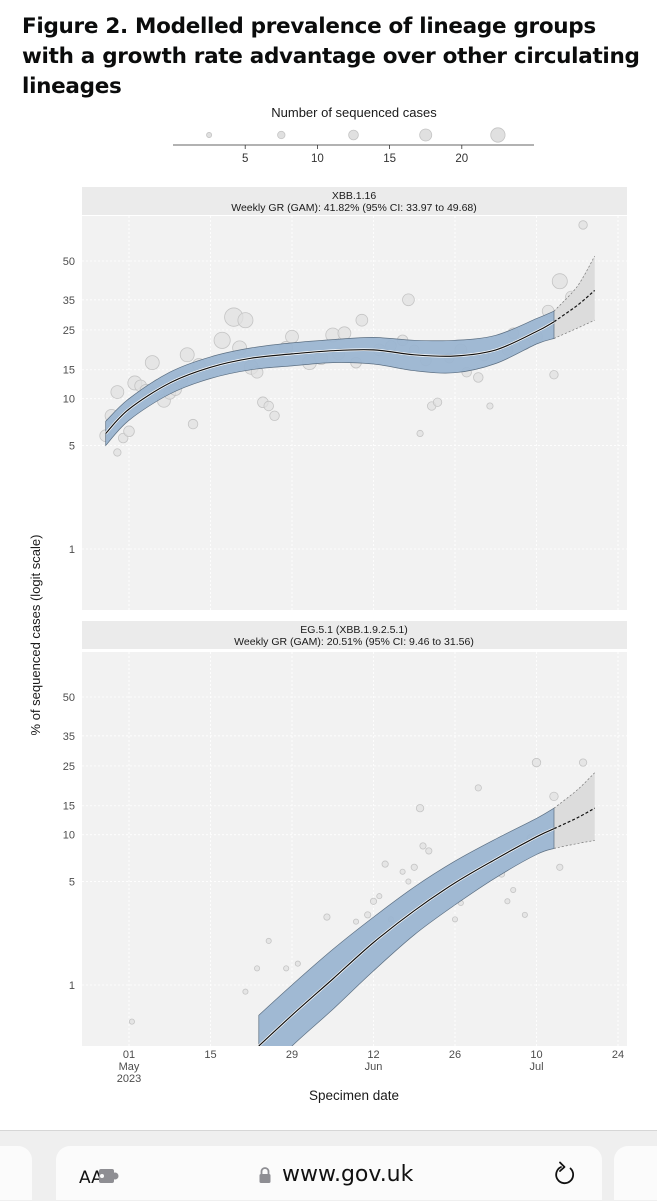 The image size is (657, 1201). I want to click on x-tick-label: 26, so click(455, 1055).